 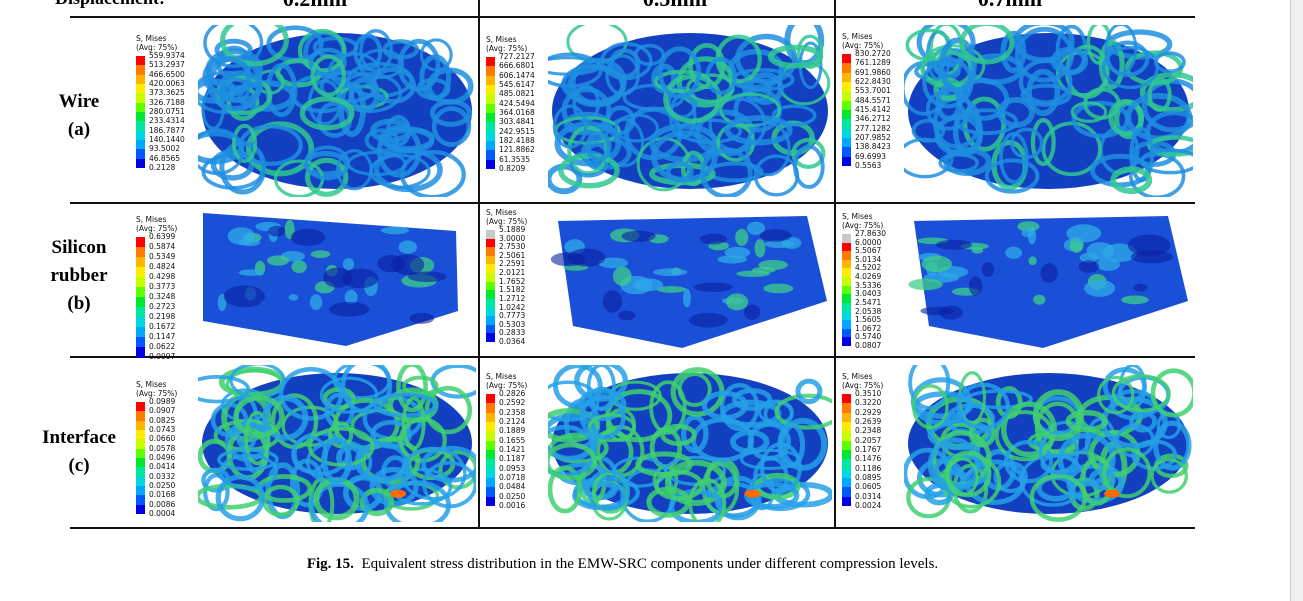 I want to click on legend-value: 513.2937, so click(x=167, y=65).